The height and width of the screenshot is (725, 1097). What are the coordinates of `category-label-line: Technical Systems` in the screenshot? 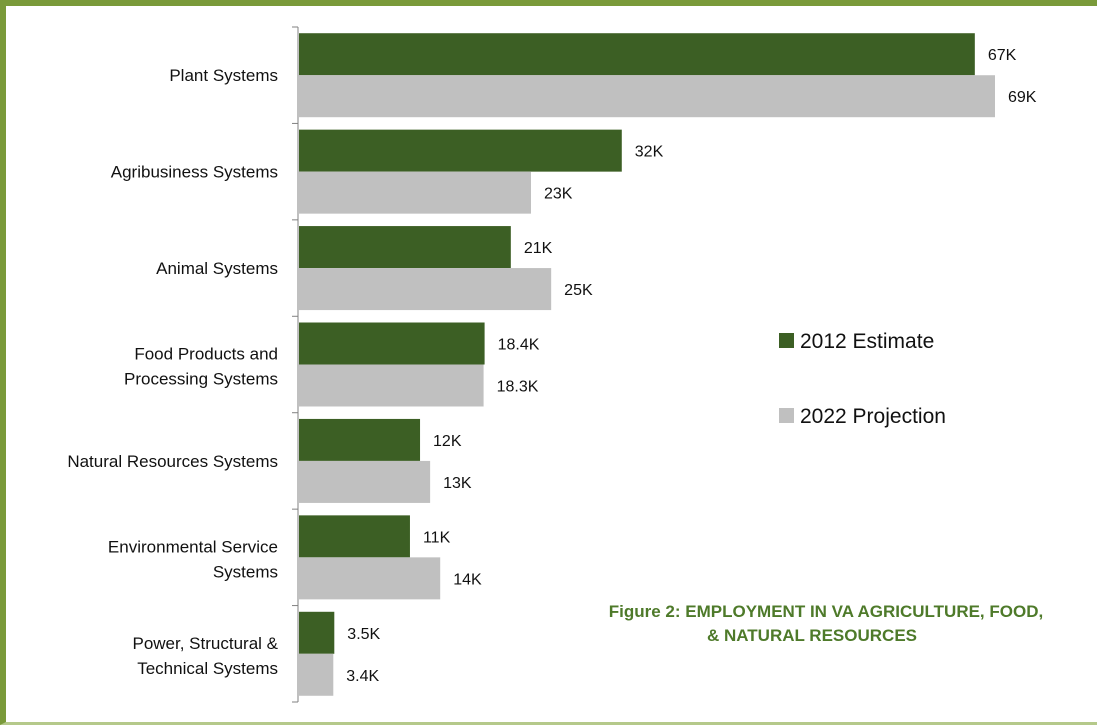 It's located at (207, 668).